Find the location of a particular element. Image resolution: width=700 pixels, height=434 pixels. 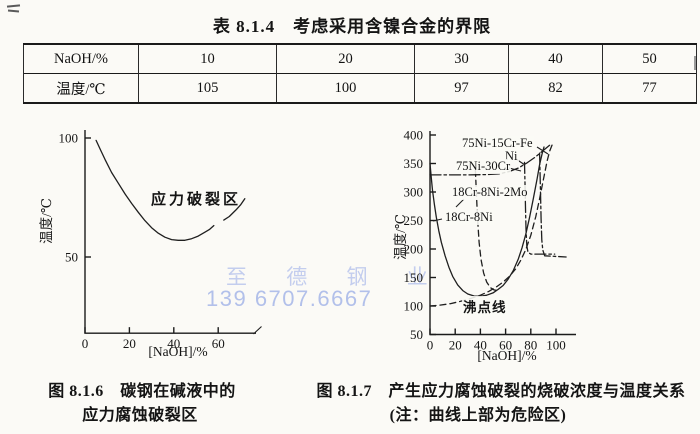

x-tick-label: 100 is located at coordinates (556, 345).